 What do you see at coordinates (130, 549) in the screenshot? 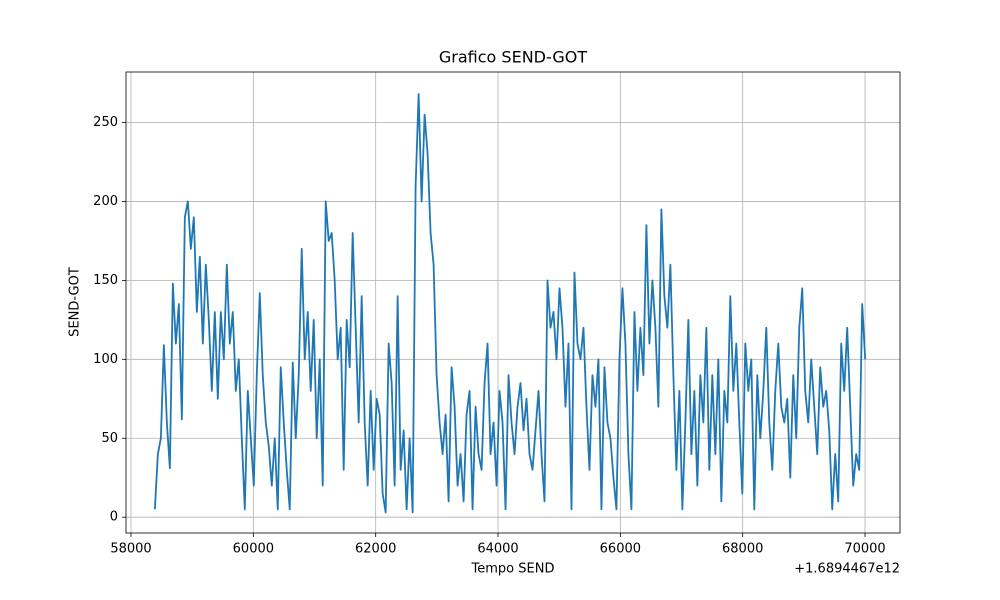
I see `x-tick-label: 58000` at bounding box center [130, 549].